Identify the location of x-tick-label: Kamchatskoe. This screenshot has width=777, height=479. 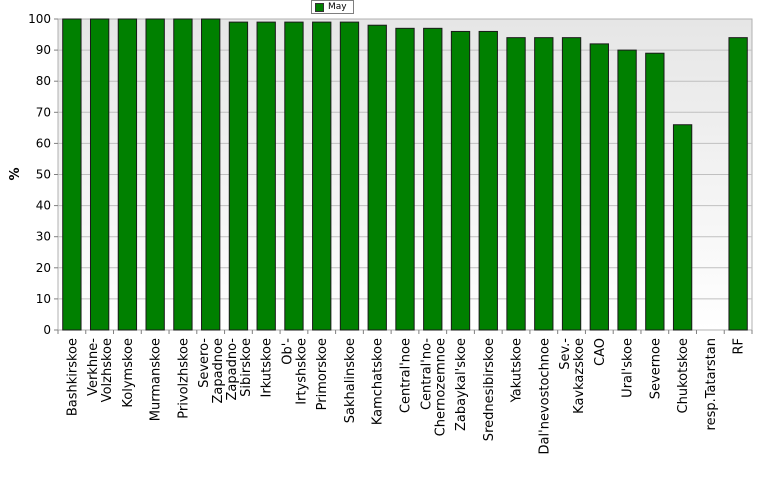
(378, 381).